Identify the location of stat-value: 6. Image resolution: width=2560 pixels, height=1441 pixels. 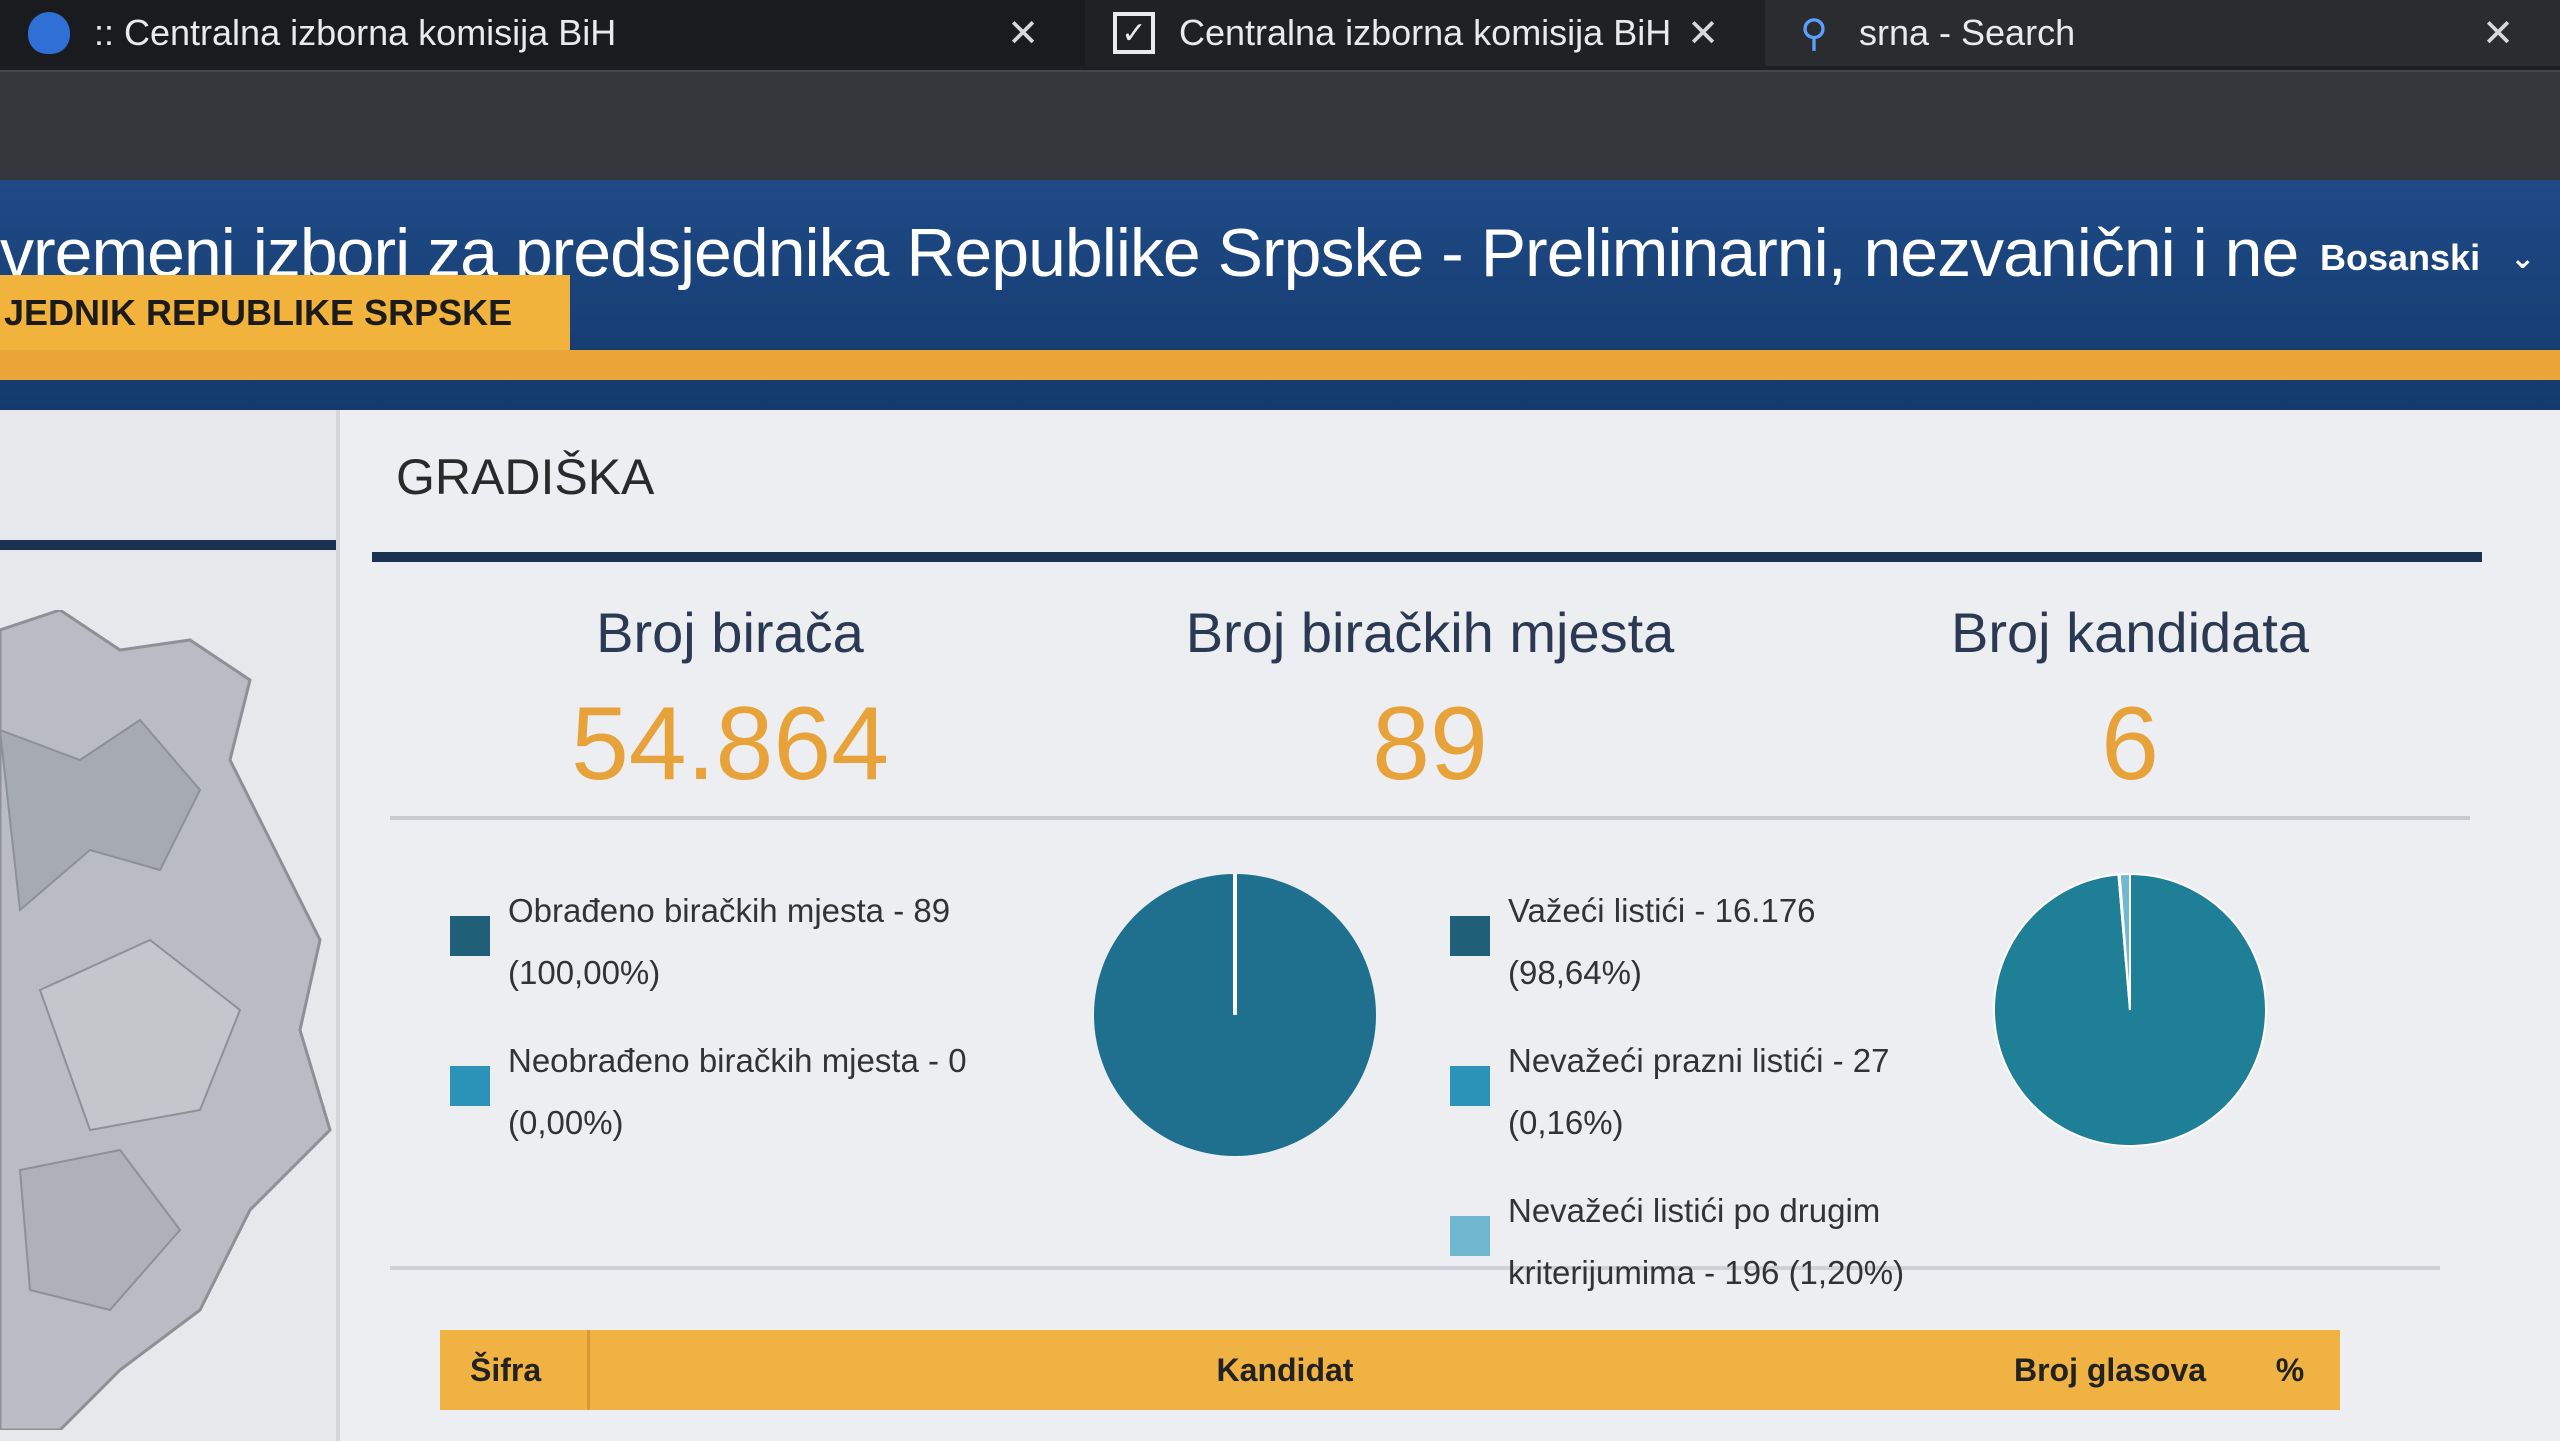
(2130, 744).